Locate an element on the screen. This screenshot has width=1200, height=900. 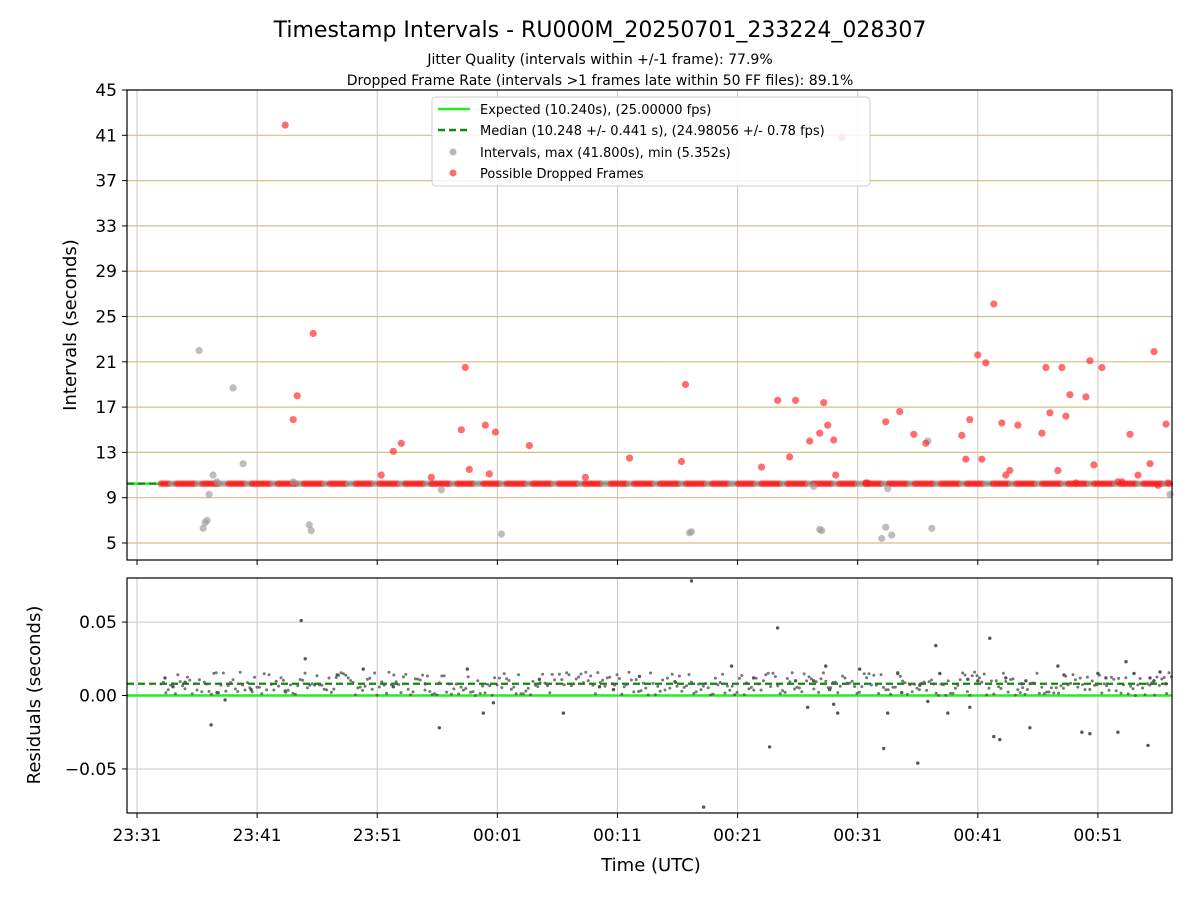
intervals-y-tick-label: 29 is located at coordinates (106, 272).